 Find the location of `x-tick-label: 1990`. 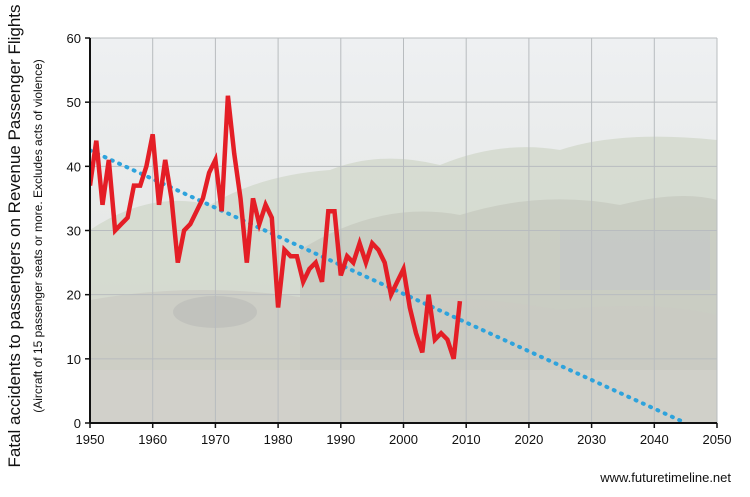

x-tick-label: 1990 is located at coordinates (340, 439).